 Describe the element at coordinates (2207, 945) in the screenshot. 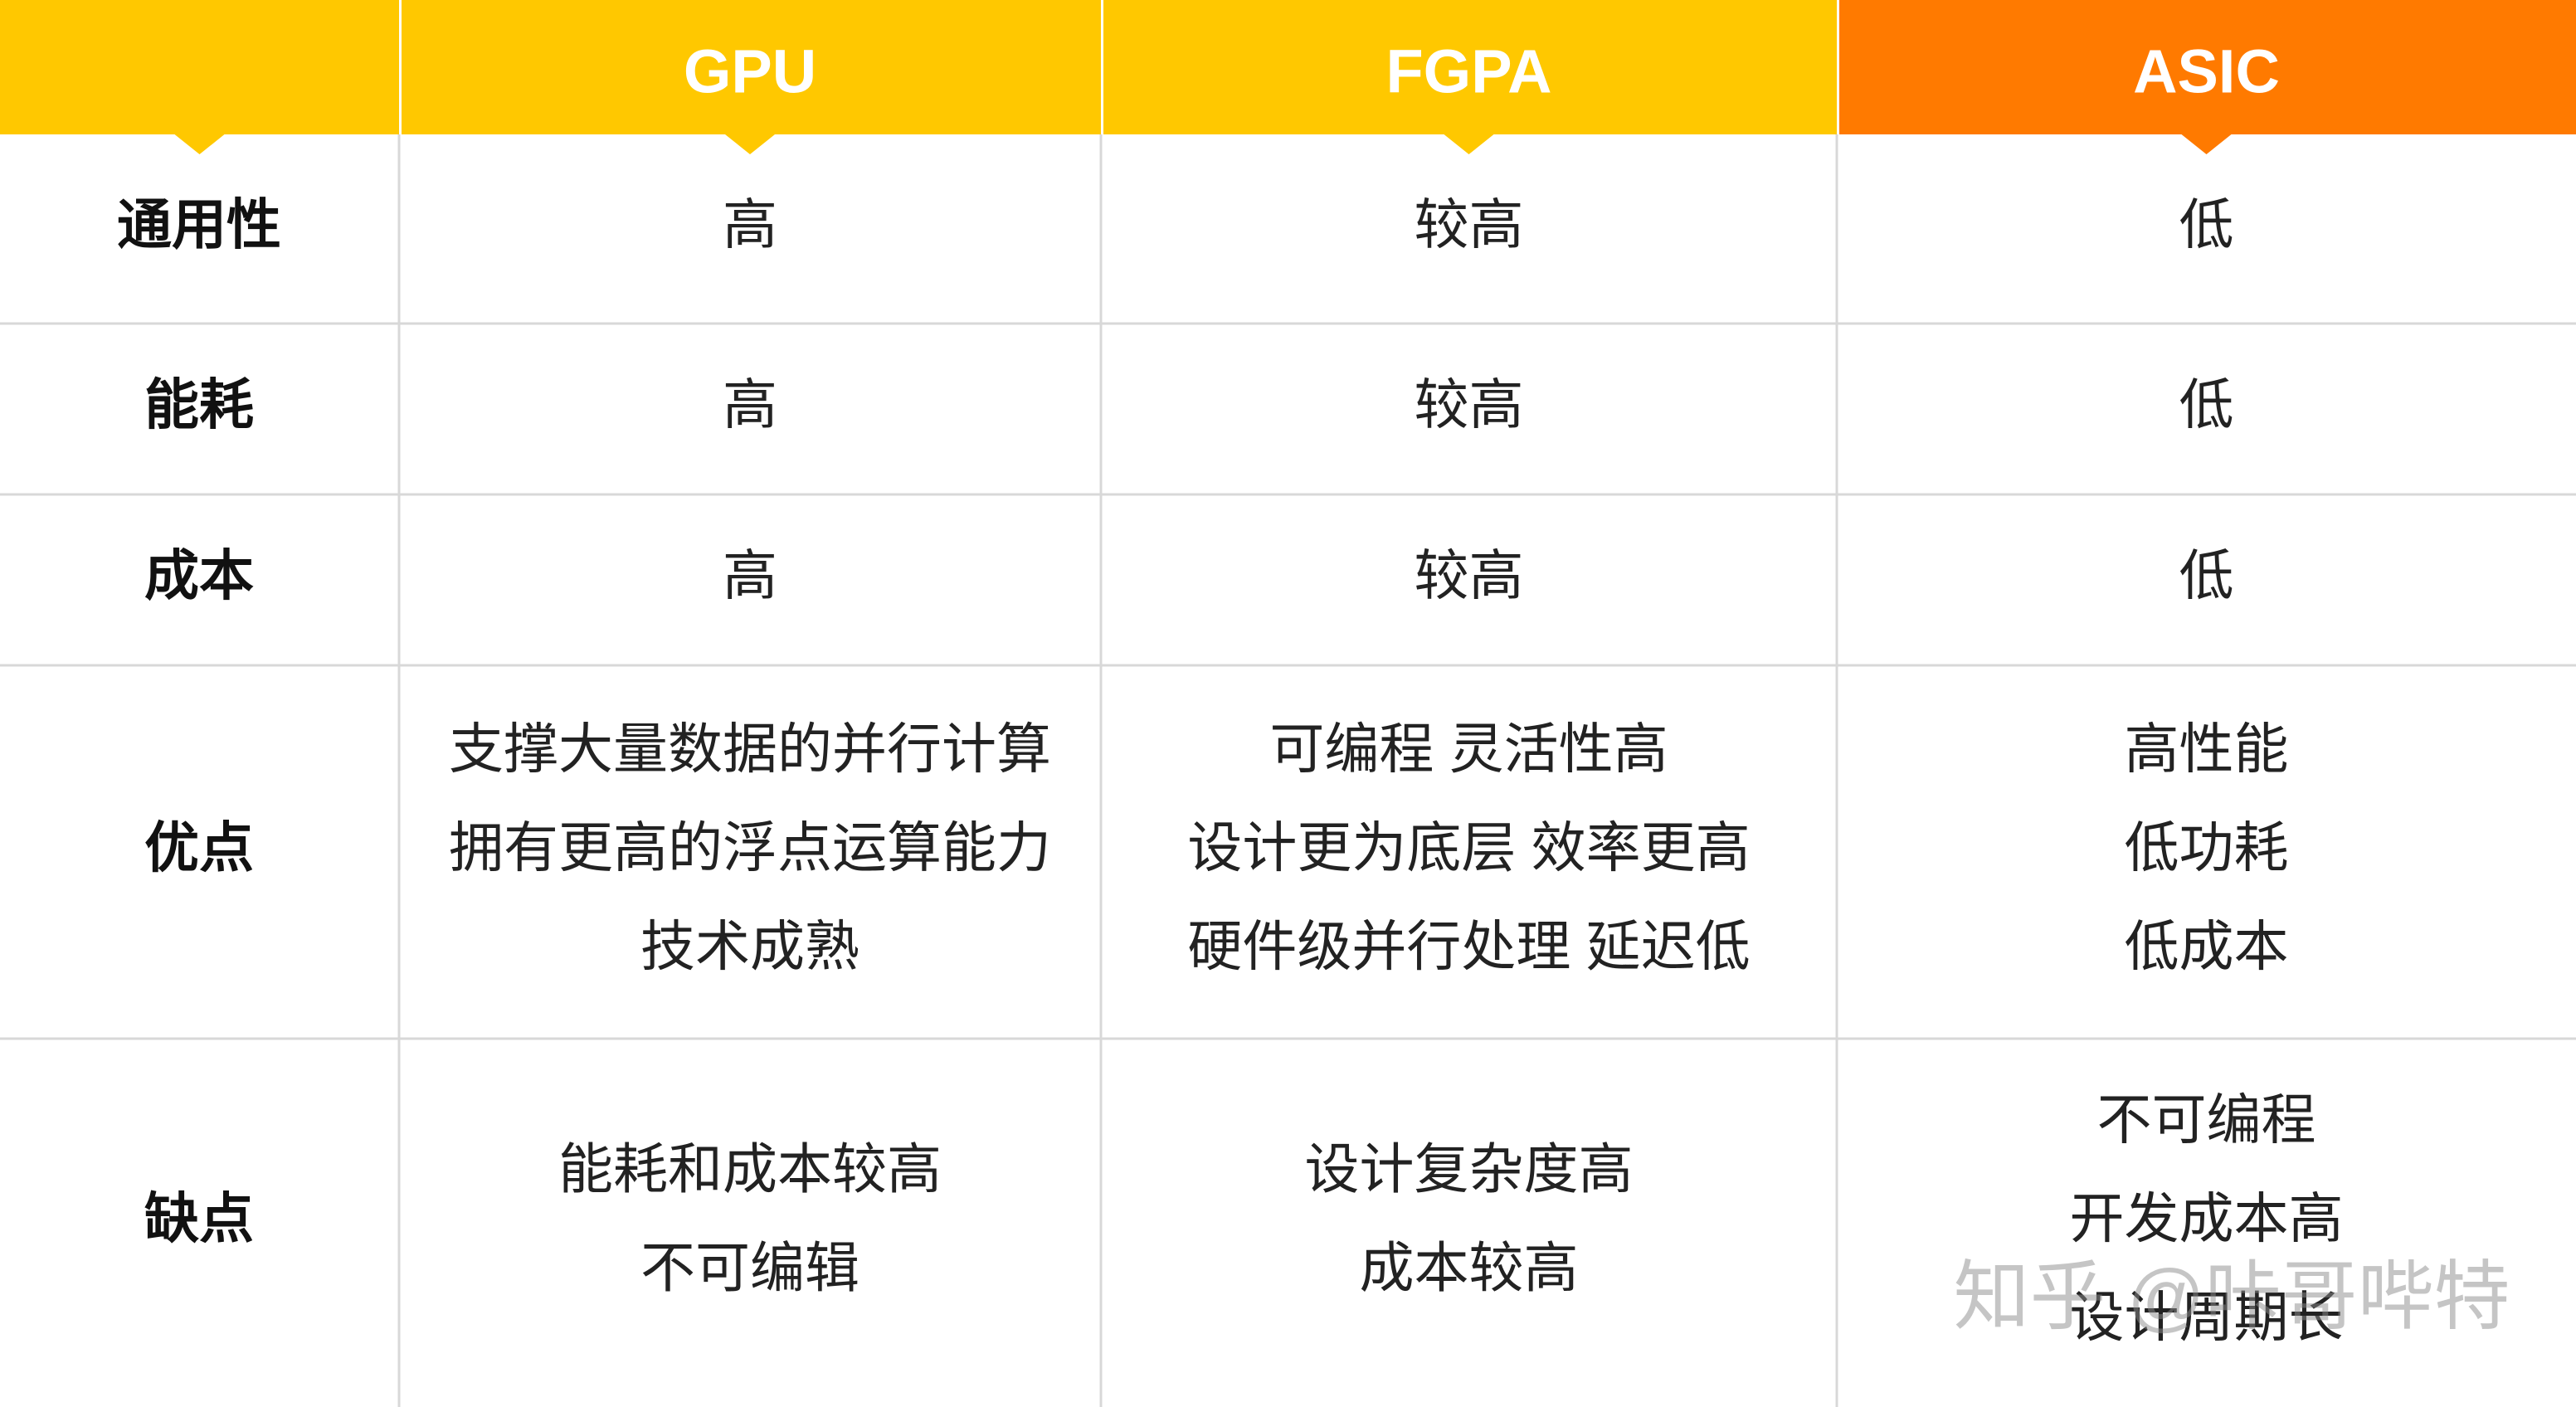

I see `cell-text: 低成本` at that location.